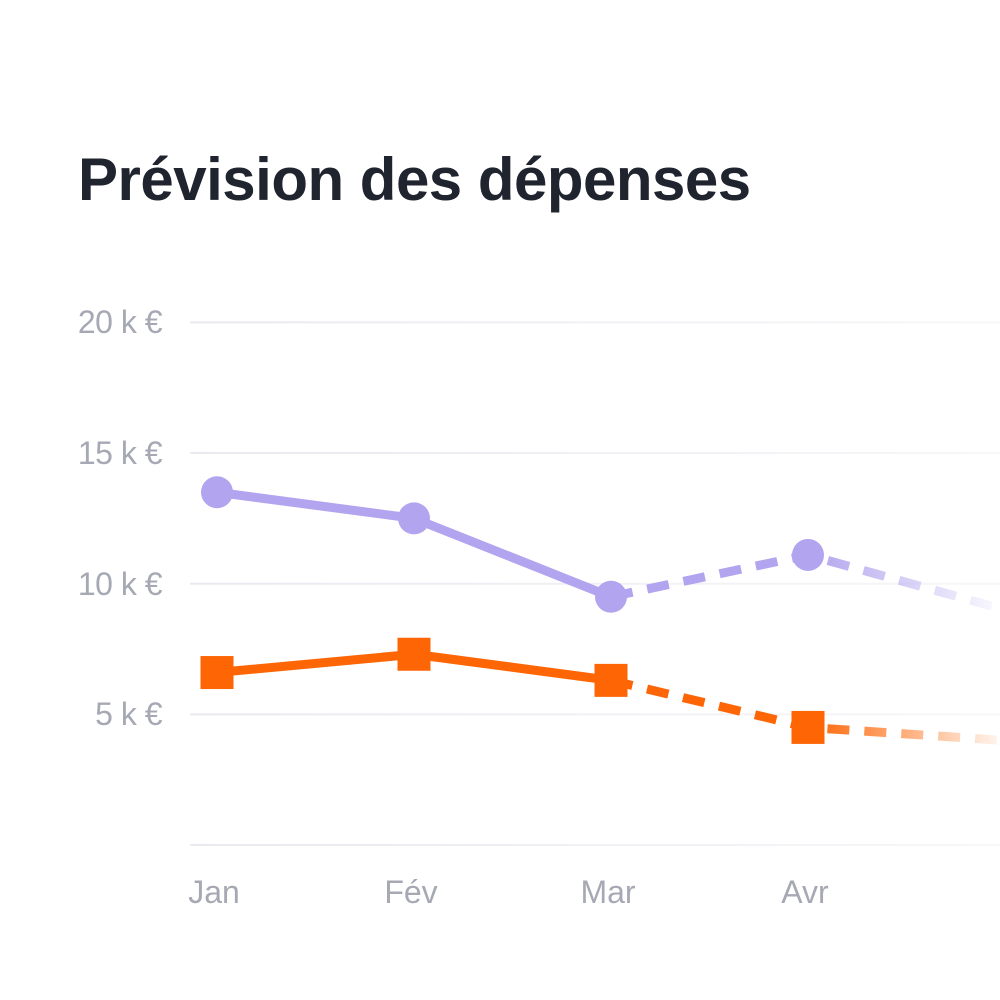 This screenshot has height=1000, width=1000. Describe the element at coordinates (608, 892) in the screenshot. I see `x-tick-label-mar: Mar` at that location.